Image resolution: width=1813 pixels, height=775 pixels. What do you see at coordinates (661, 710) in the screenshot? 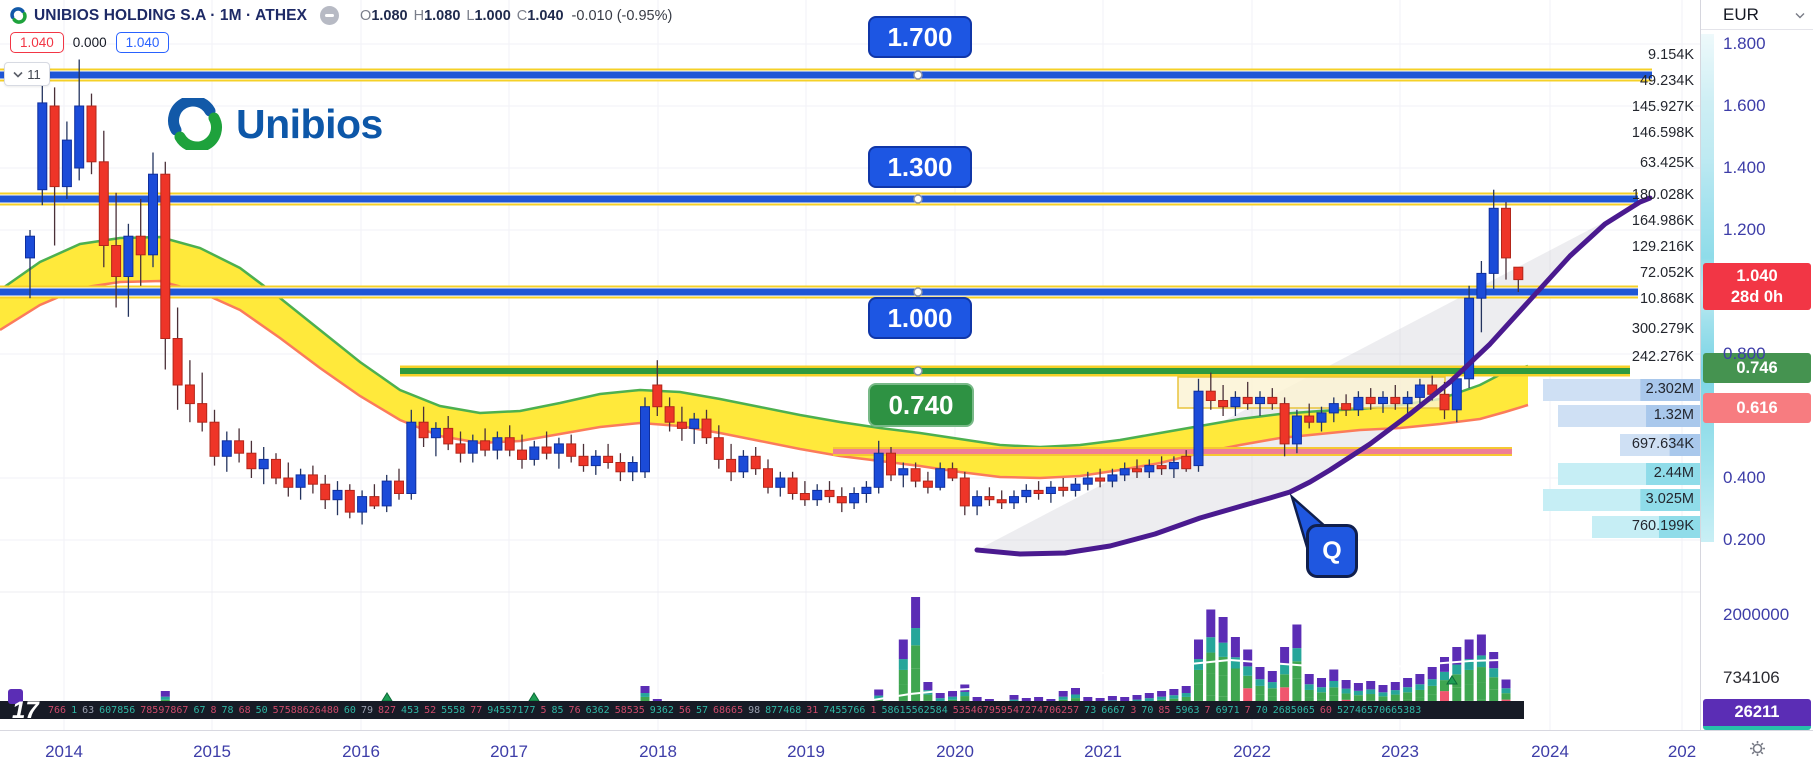
I see `volume-number: 9362` at bounding box center [661, 710].